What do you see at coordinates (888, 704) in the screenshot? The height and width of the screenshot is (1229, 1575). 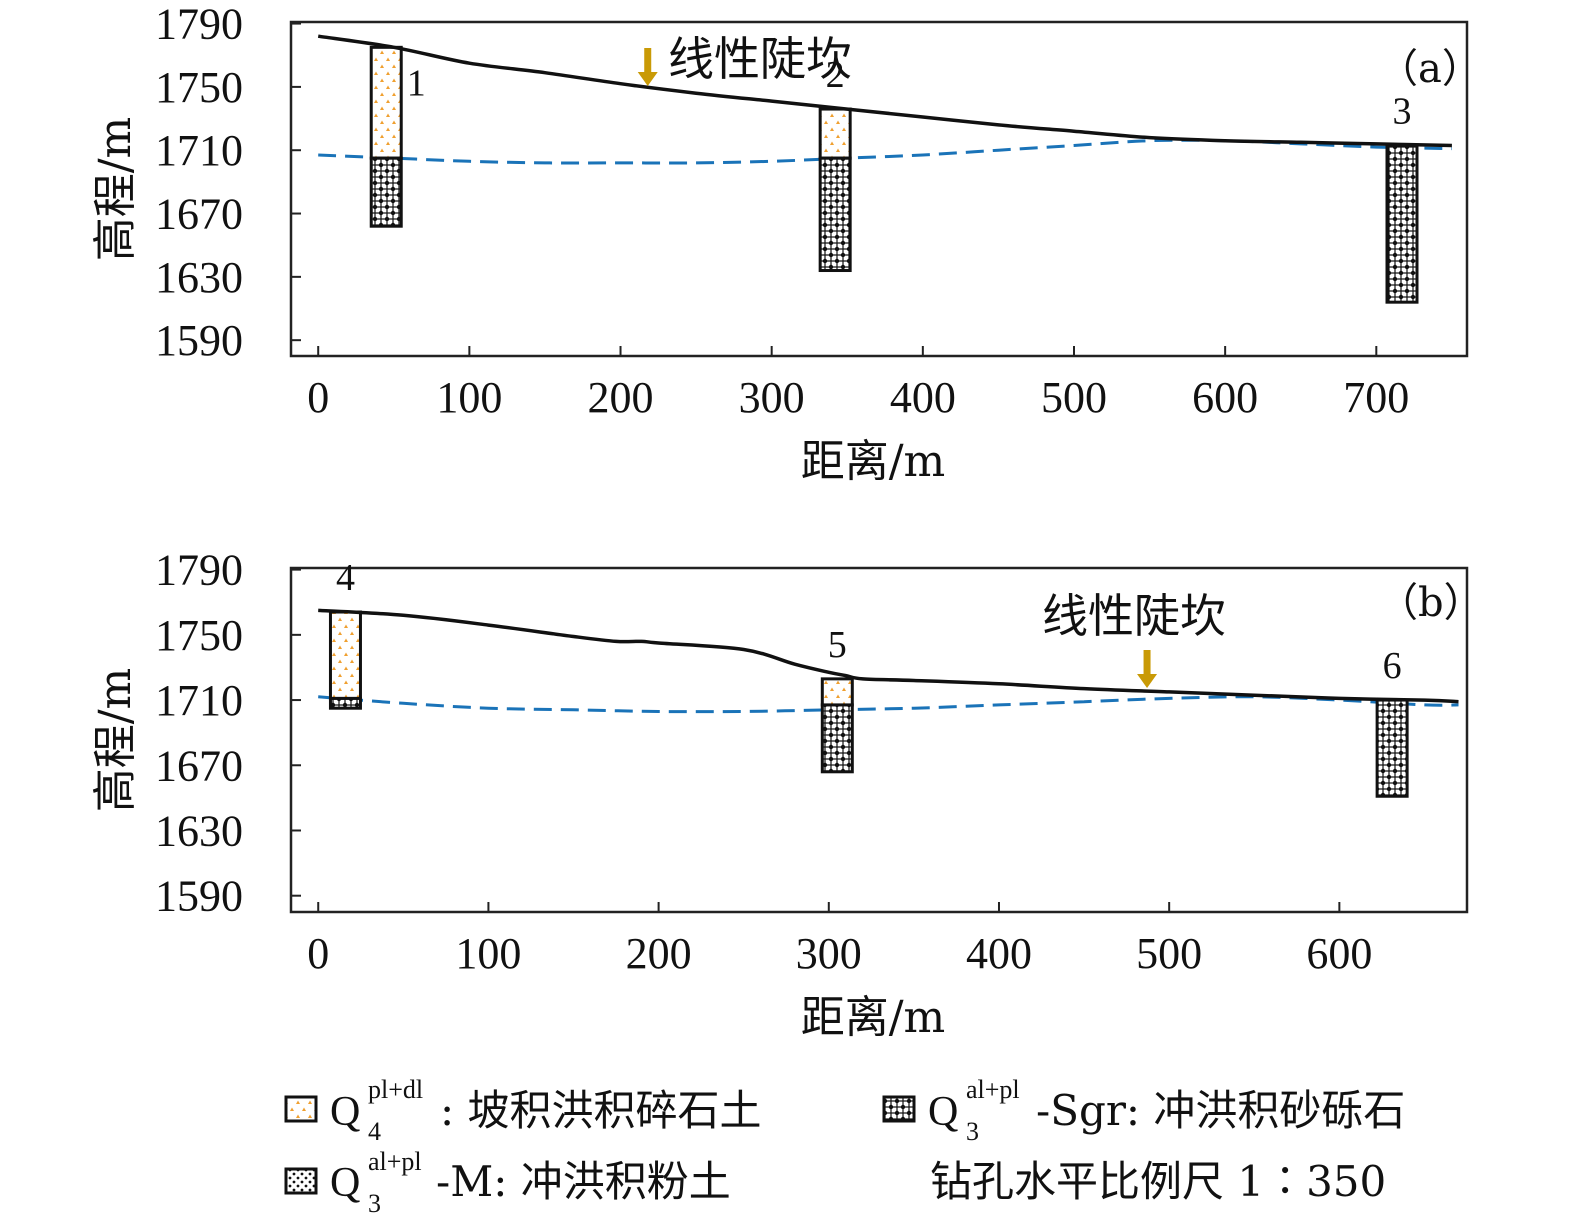 I see `groundwater-level-line` at bounding box center [888, 704].